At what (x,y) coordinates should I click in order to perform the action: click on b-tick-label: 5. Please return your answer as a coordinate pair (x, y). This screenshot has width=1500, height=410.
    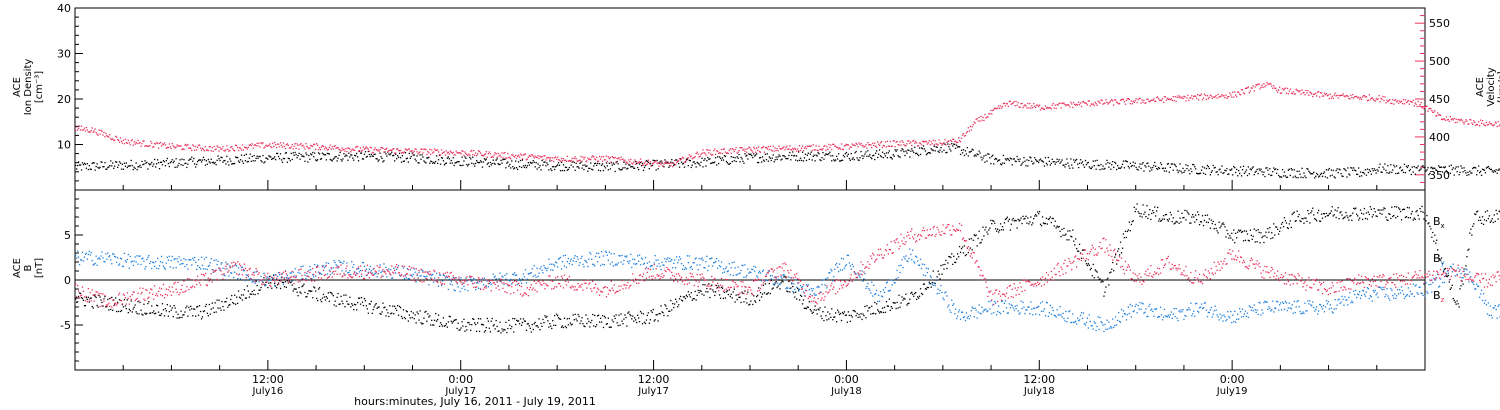
    Looking at the image, I should click on (67, 235).